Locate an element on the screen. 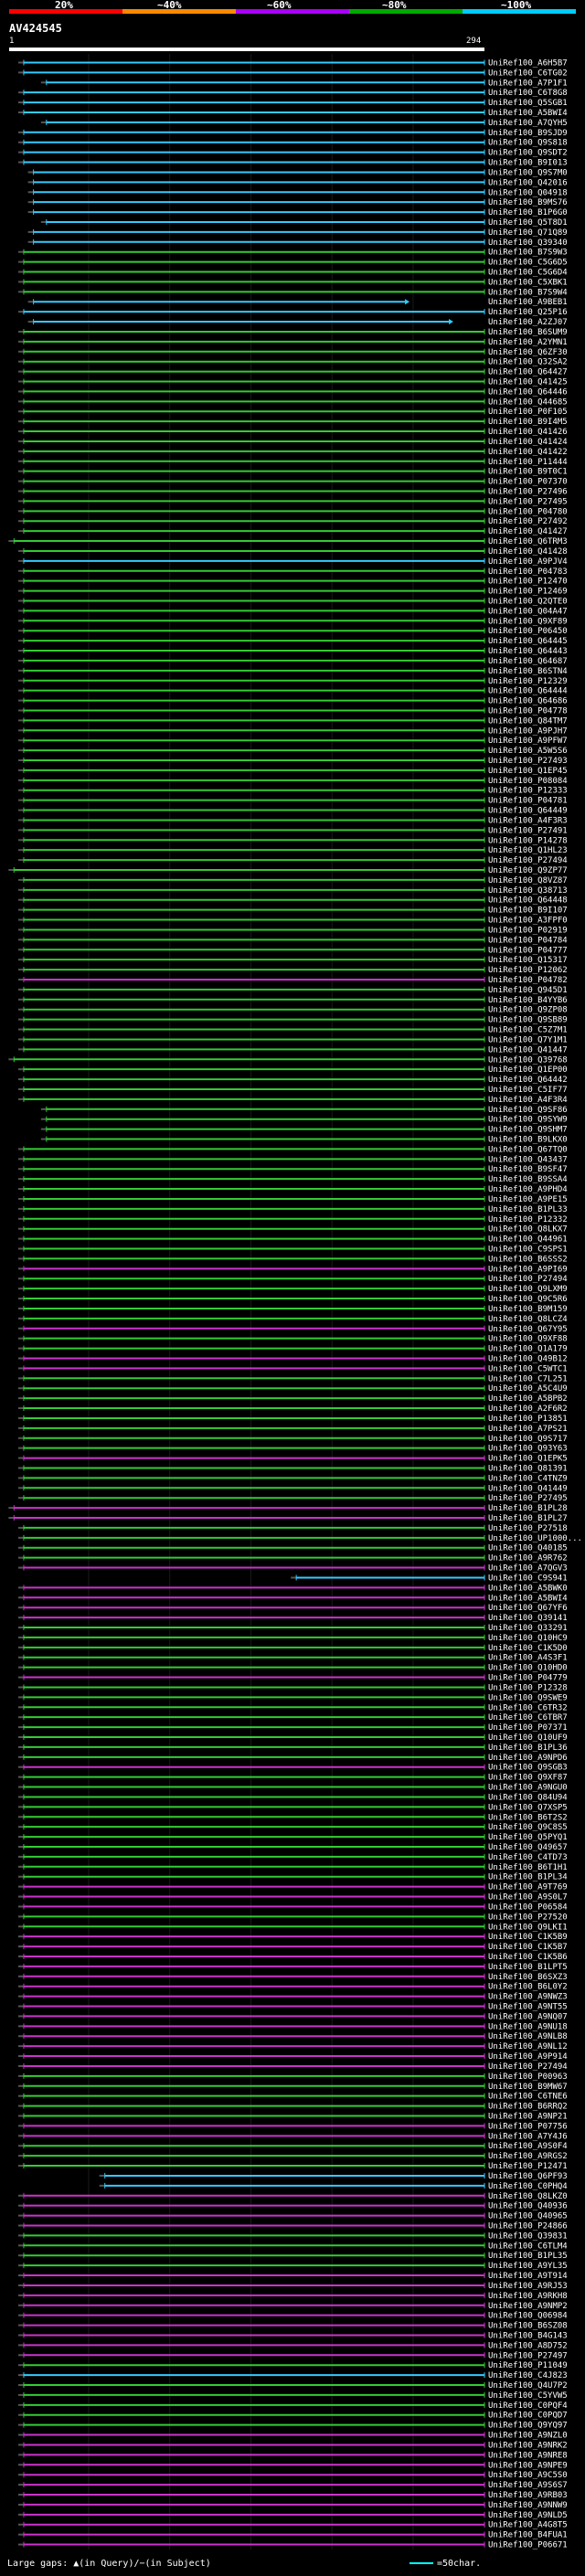 The height and width of the screenshot is (2576, 585). hit-row: UniRef100_Q9SF86 is located at coordinates (304, 1110).